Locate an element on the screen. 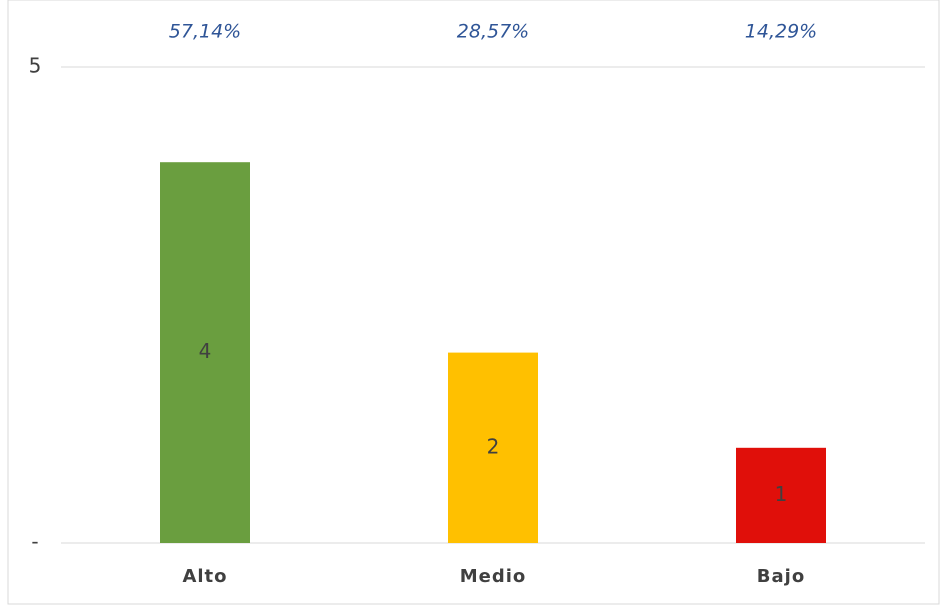  percent-annotation: 57,14% is located at coordinates (205, 32).